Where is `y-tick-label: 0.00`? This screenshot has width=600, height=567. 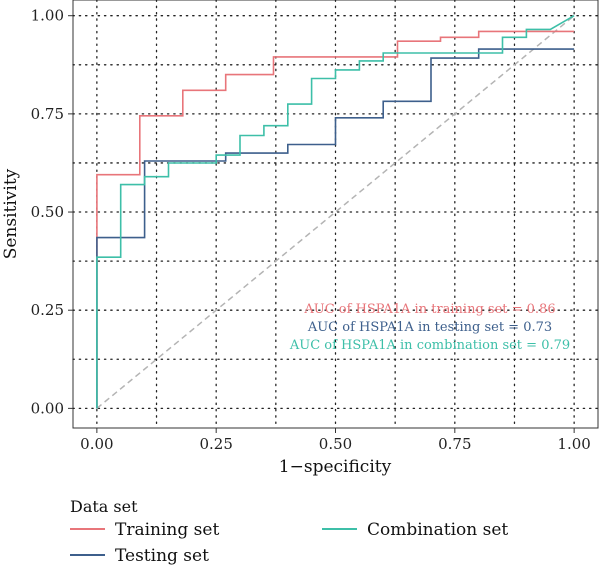 y-tick-label: 0.00 is located at coordinates (47, 408).